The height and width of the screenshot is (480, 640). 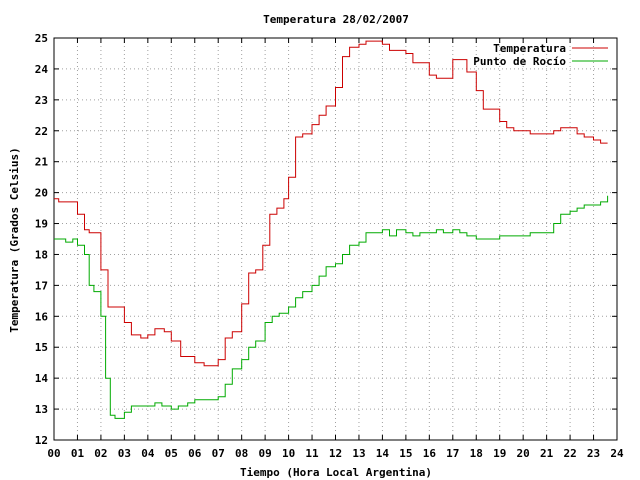 What do you see at coordinates (519, 61) in the screenshot?
I see `legend-label-1: Punto de Rocío` at bounding box center [519, 61].